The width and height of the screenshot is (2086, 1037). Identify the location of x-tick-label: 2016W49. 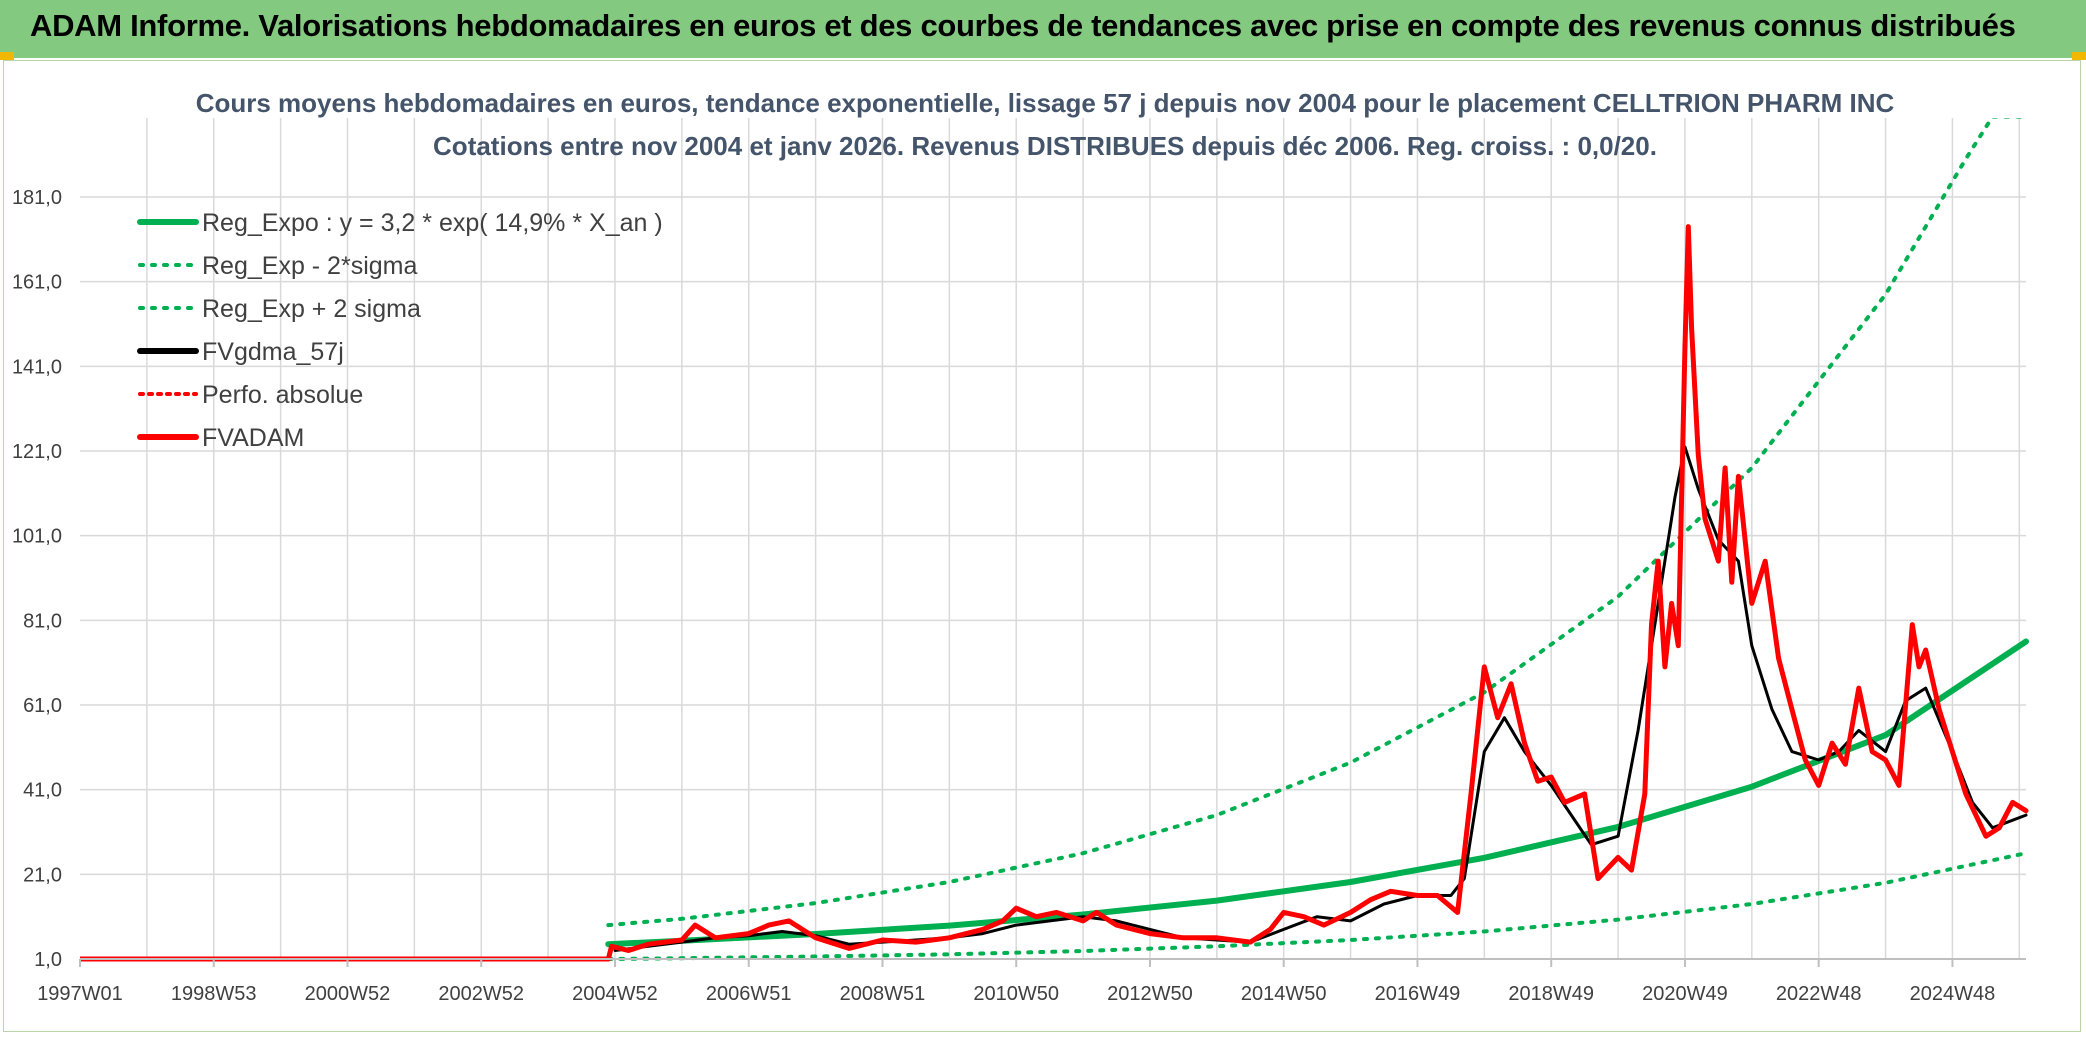
(1418, 994).